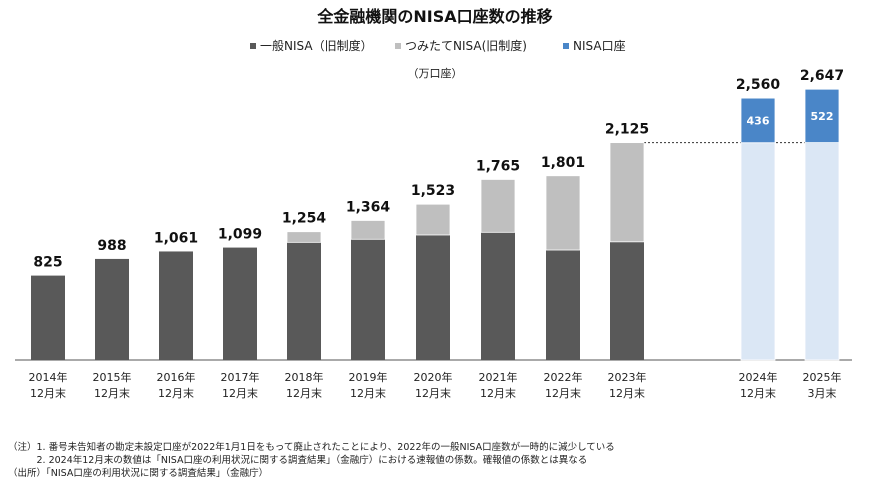 The width and height of the screenshot is (870, 487). What do you see at coordinates (304, 393) in the screenshot?
I see `x-tick-month-4: 12月末` at bounding box center [304, 393].